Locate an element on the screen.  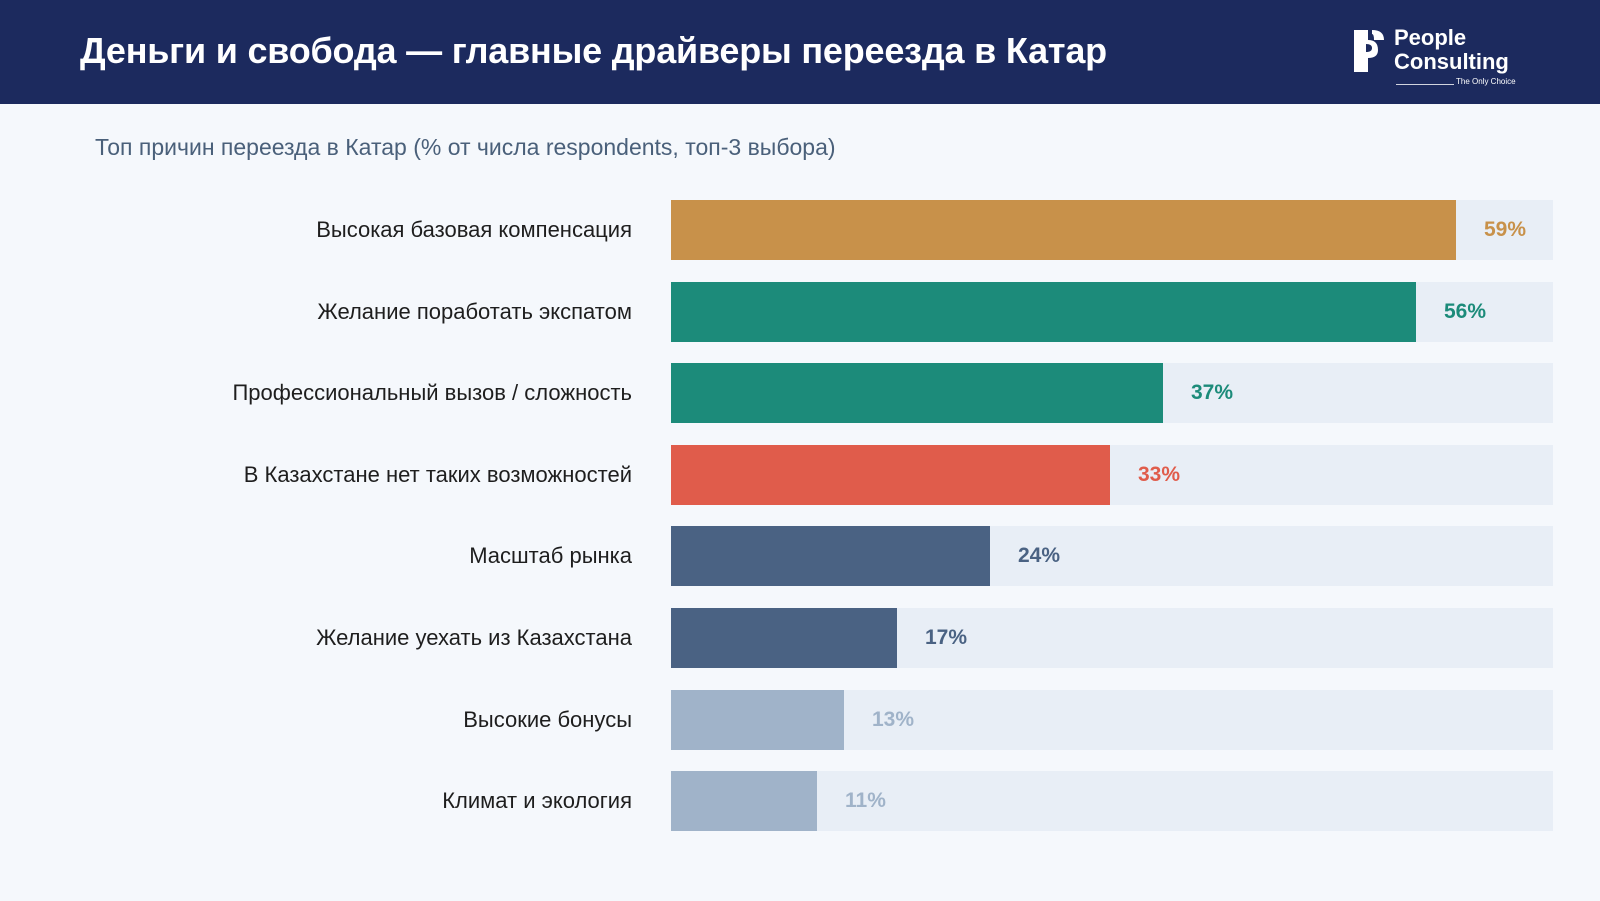
value-label: 11% is located at coordinates (865, 800).